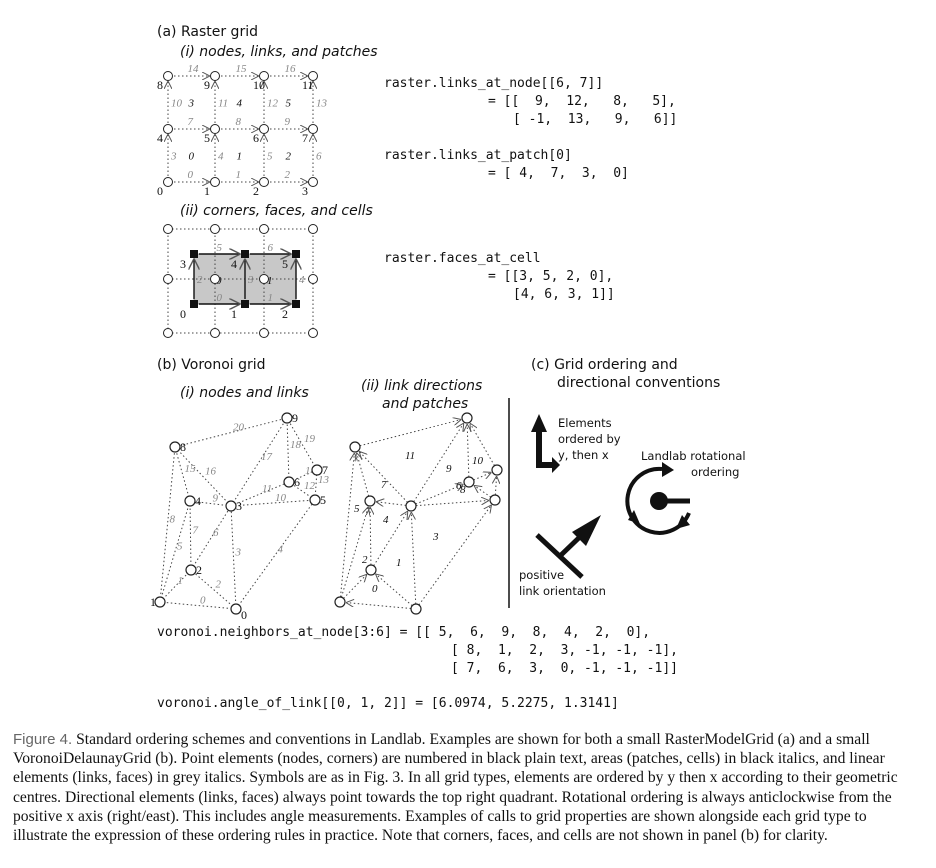 The width and height of the screenshot is (936, 868). What do you see at coordinates (568, 547) in the screenshot?
I see `positive-link-icon` at bounding box center [568, 547].